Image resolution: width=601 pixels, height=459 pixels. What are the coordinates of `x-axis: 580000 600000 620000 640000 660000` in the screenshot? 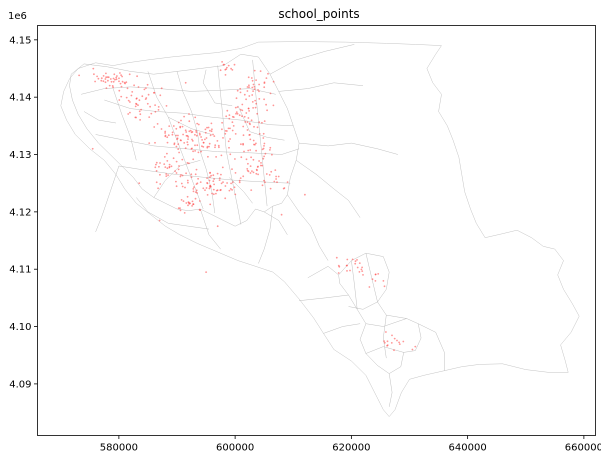 It's located at (350, 444).